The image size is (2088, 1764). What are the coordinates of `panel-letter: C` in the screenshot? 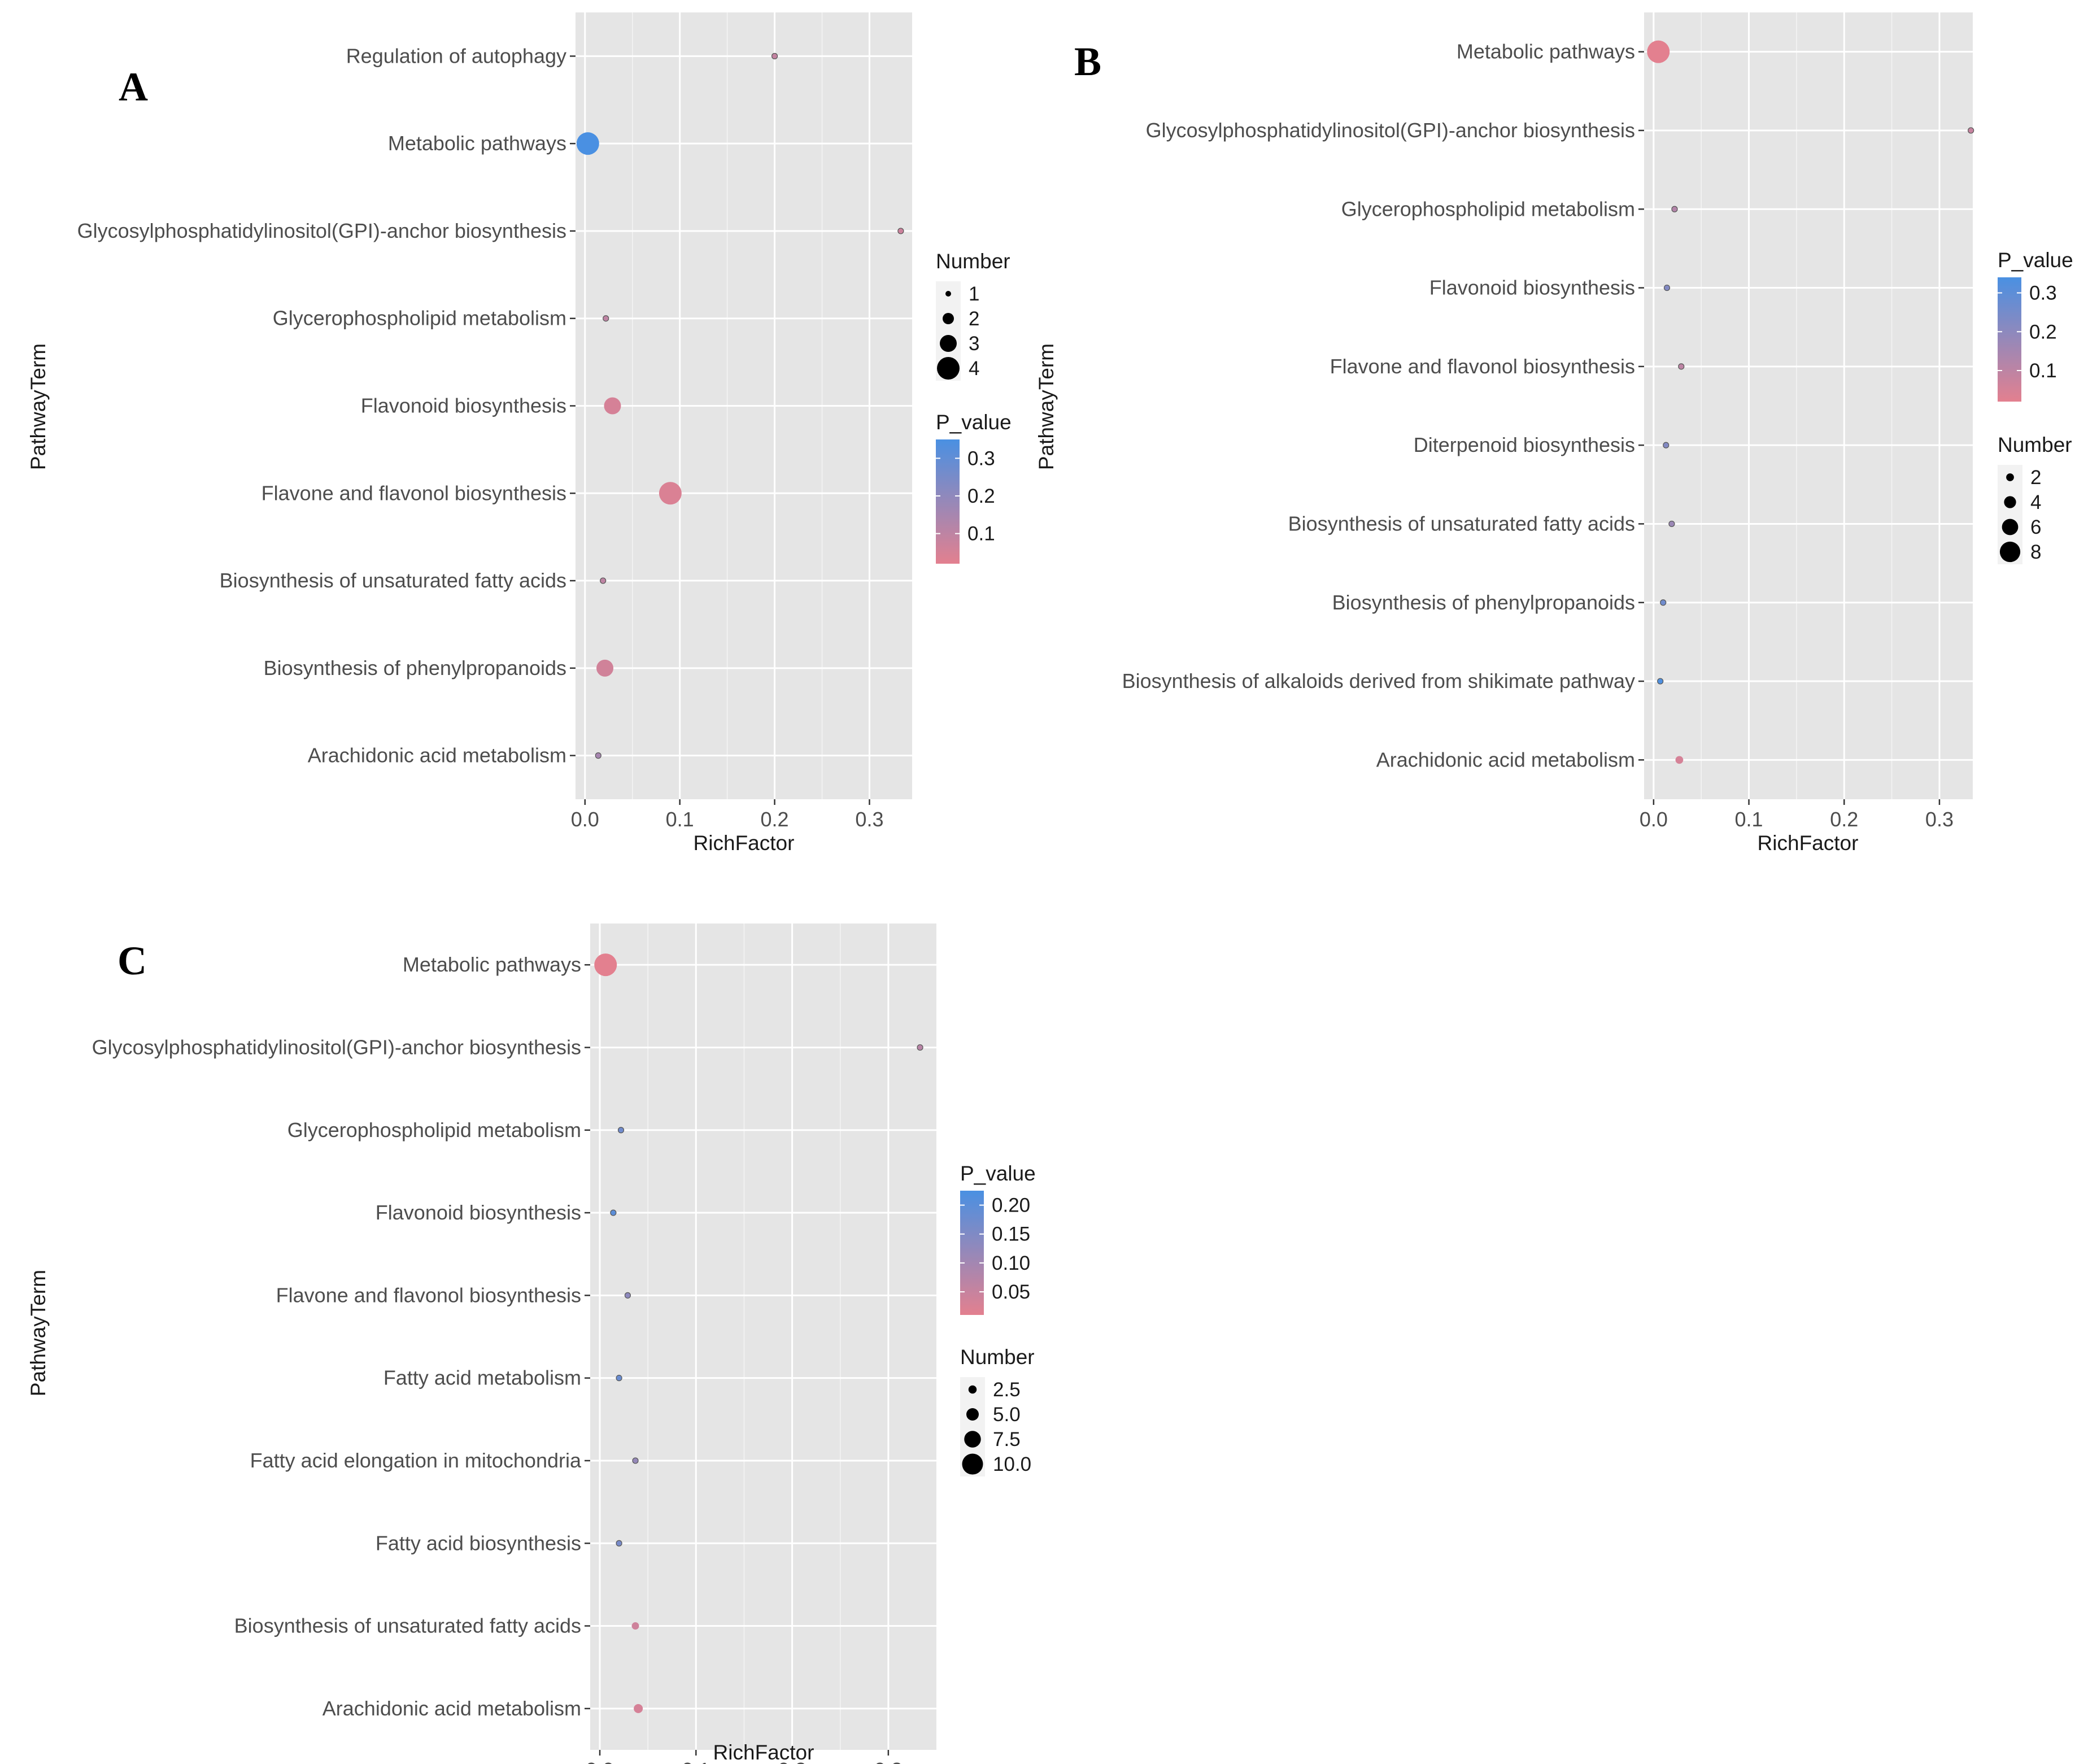 It's located at (132, 960).